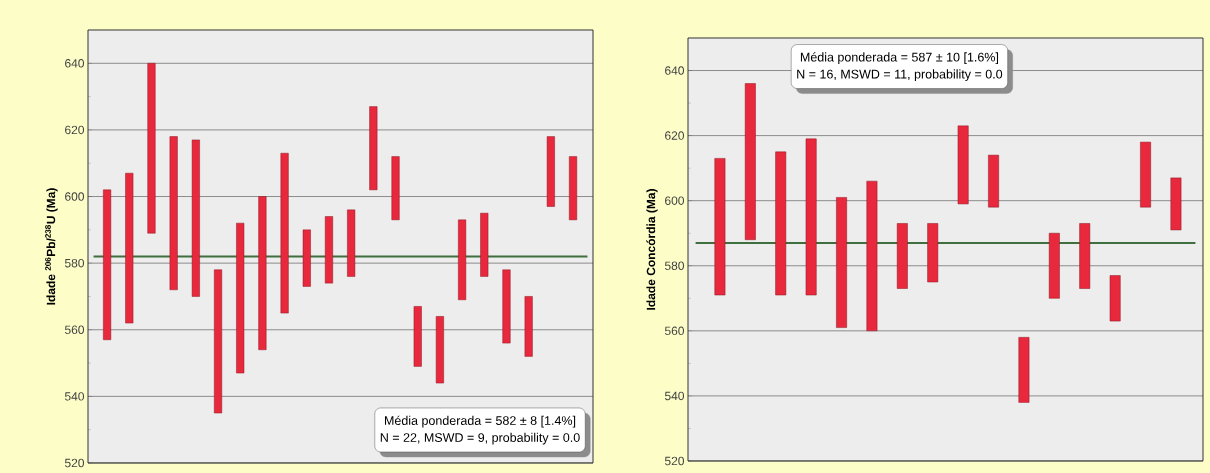 The image size is (1210, 473). What do you see at coordinates (900, 75) in the screenshot?
I see `annotation: N = 16, MSWD = 11, probability = 0.0` at bounding box center [900, 75].